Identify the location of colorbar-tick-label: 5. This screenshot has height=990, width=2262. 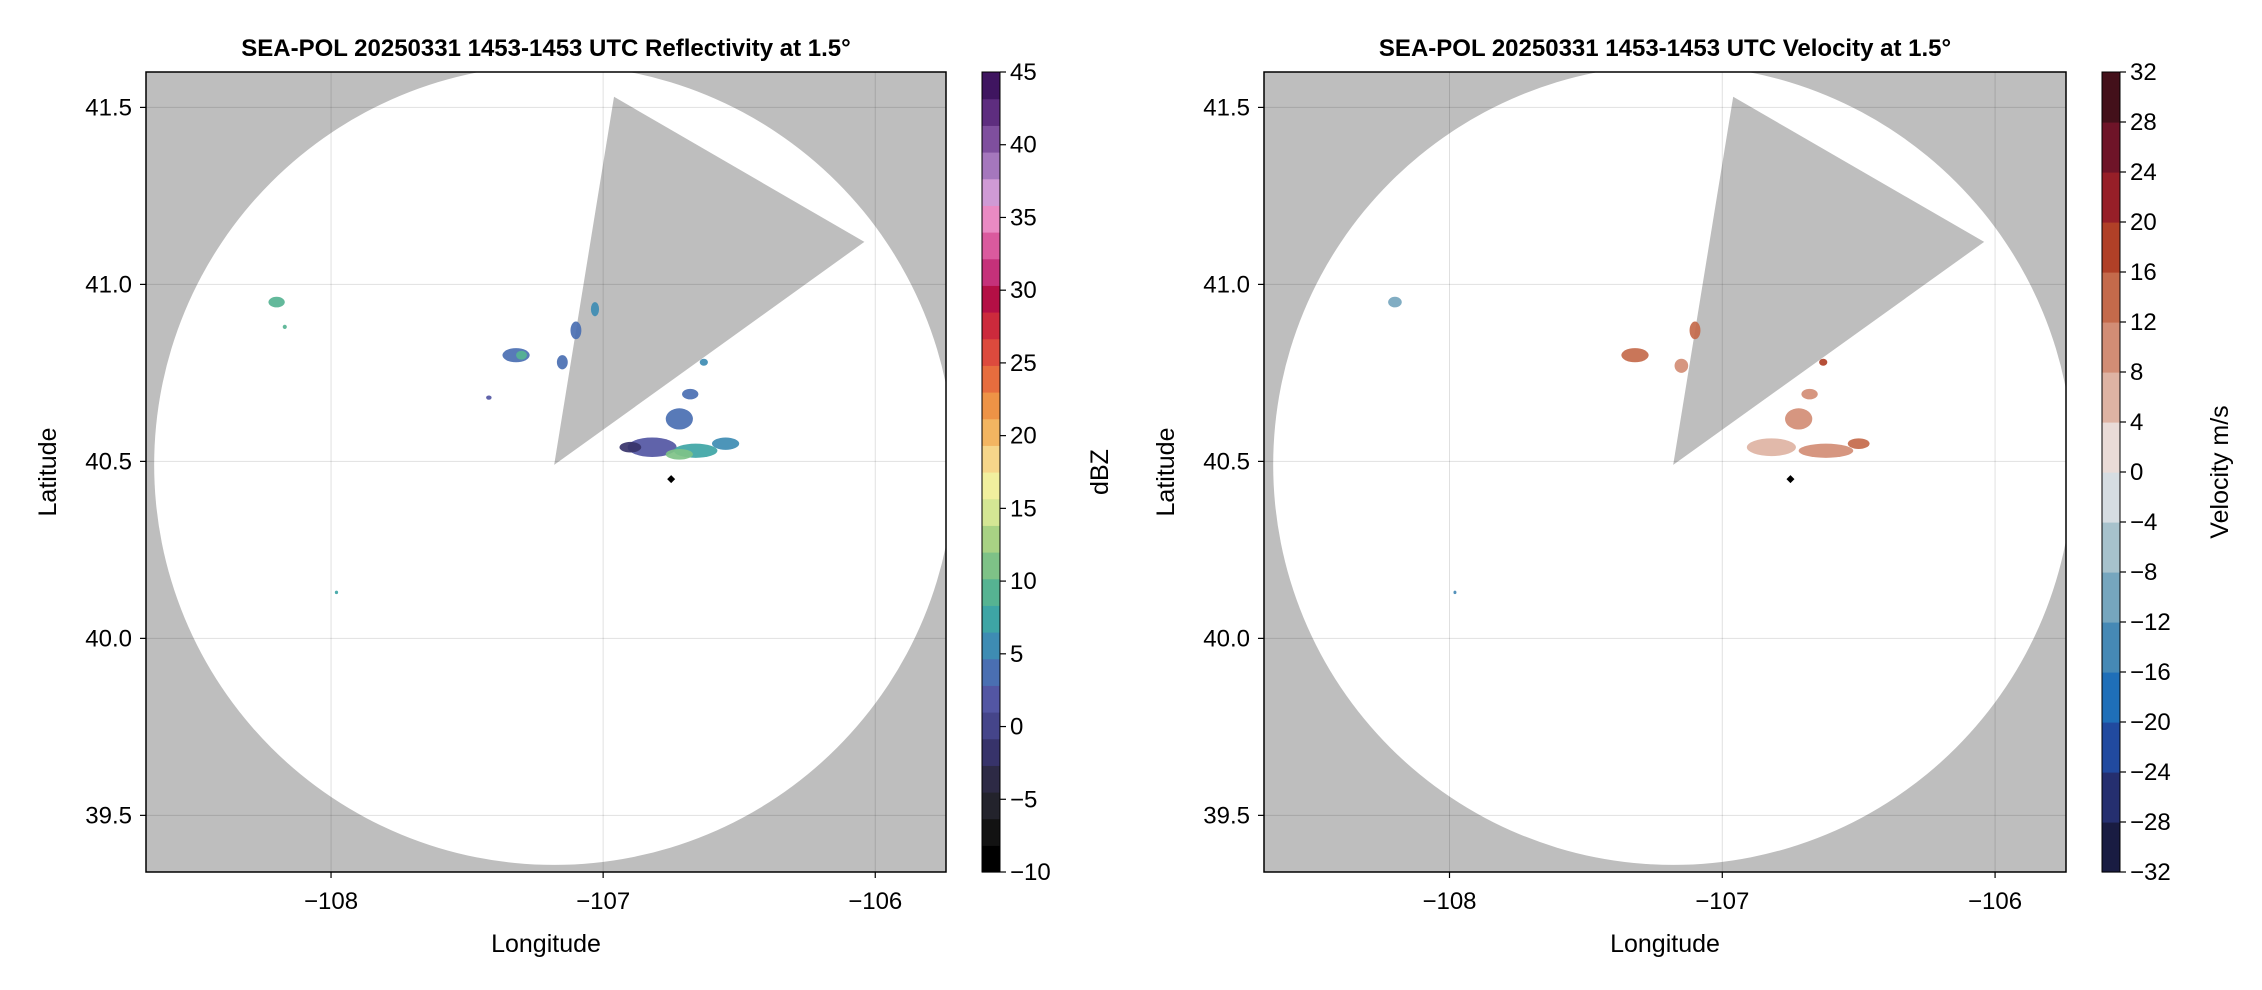
(1016, 654).